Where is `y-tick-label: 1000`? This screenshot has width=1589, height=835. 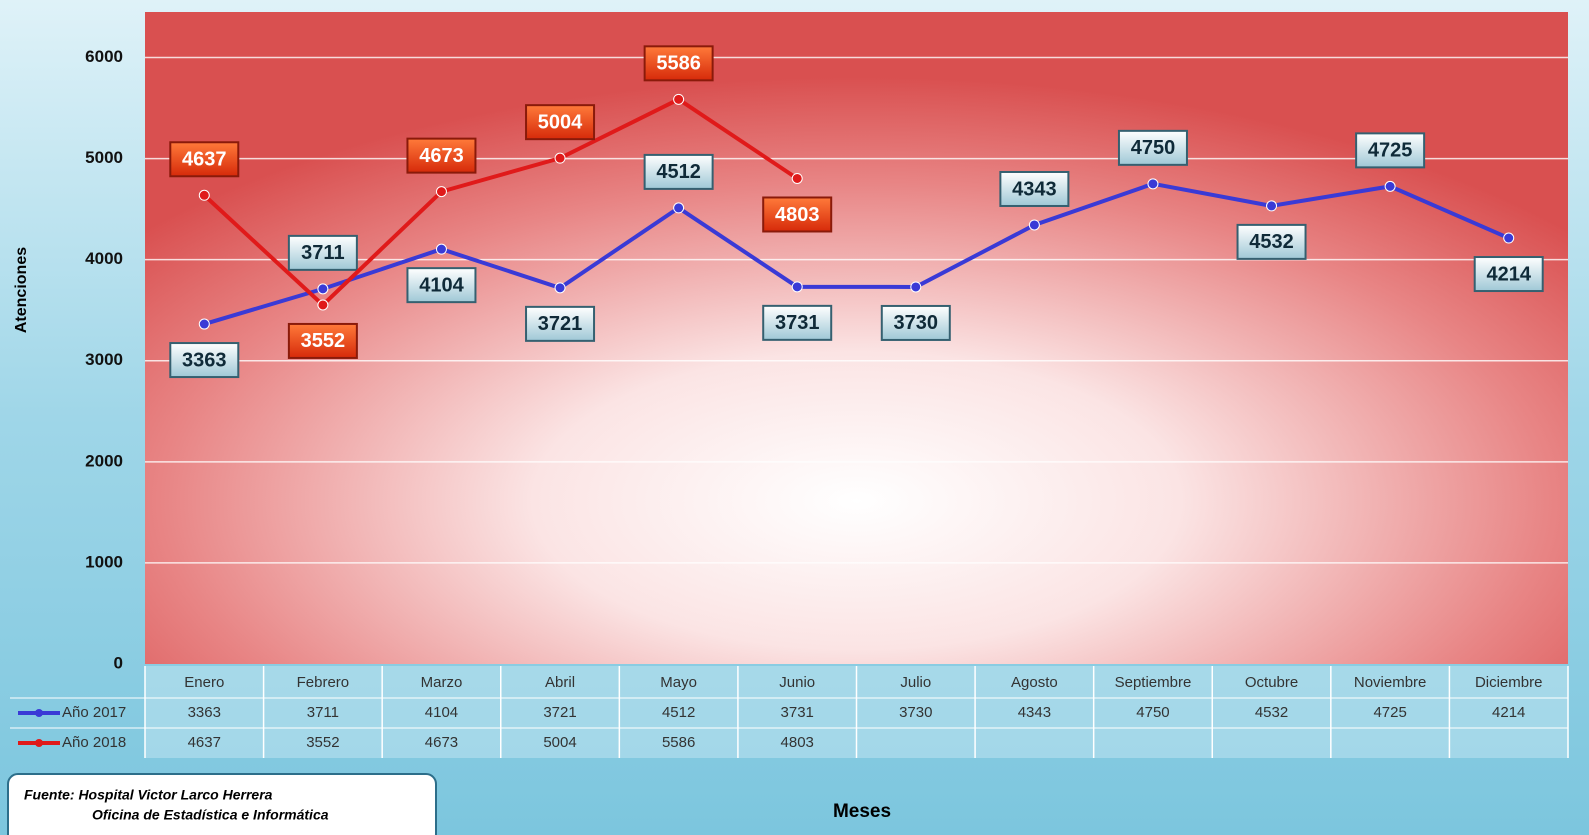
y-tick-label: 1000 is located at coordinates (104, 561).